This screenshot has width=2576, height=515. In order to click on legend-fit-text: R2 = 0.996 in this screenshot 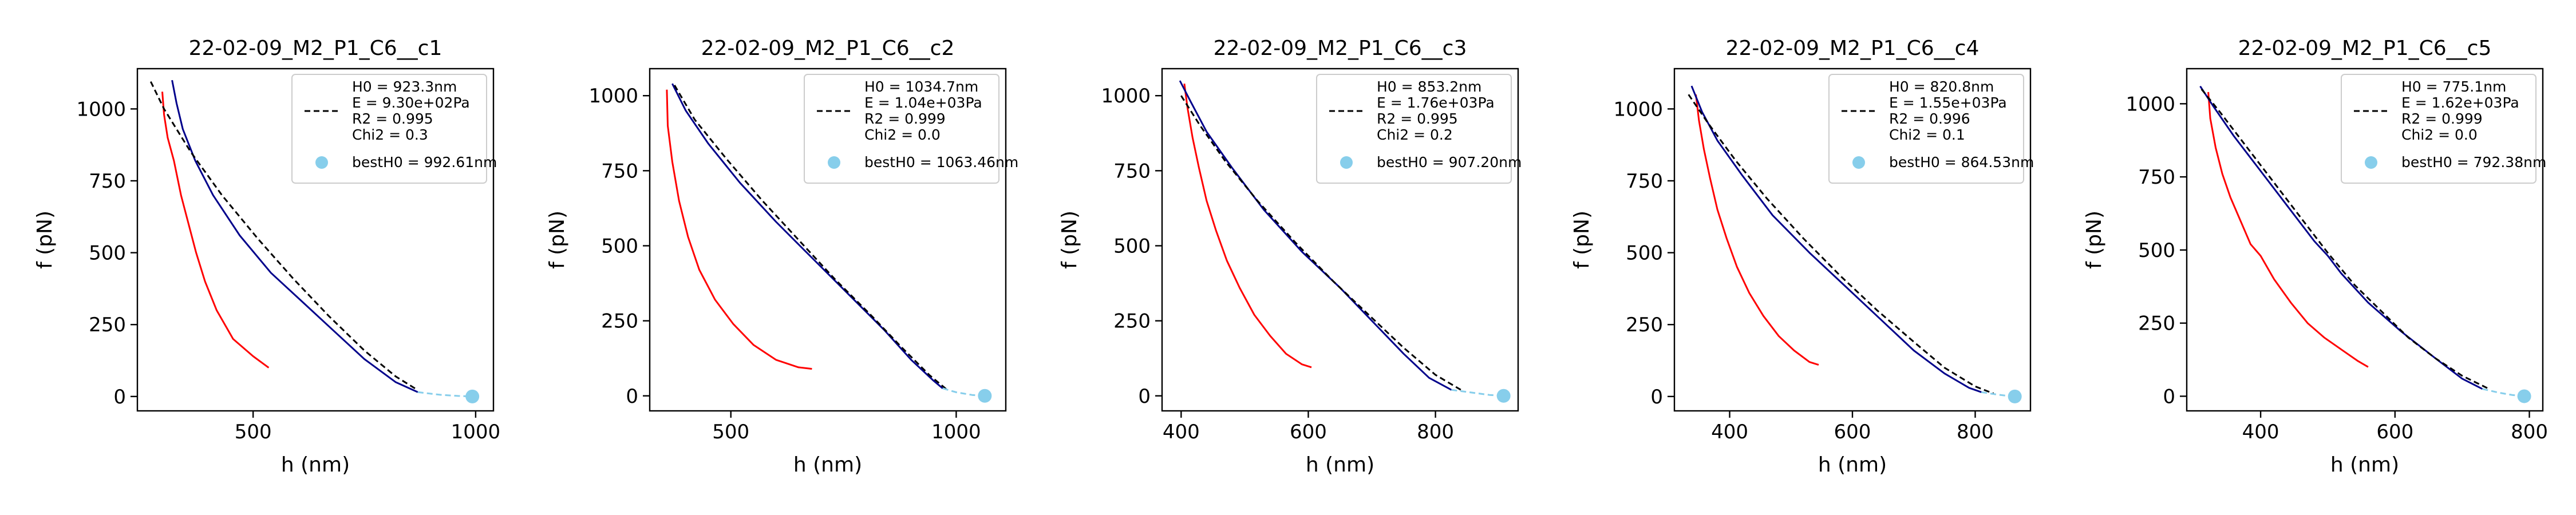, I will do `click(1929, 118)`.